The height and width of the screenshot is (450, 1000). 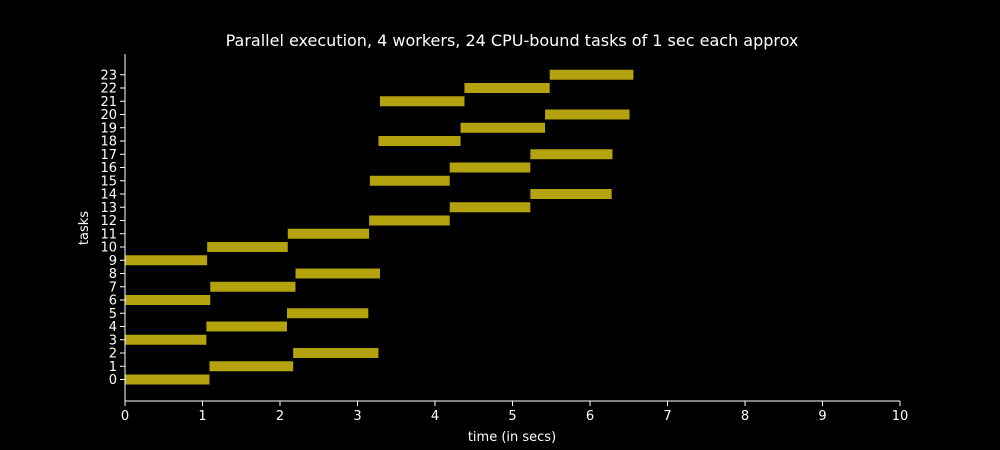 I want to click on y-tick-label: 17, so click(x=108, y=155).